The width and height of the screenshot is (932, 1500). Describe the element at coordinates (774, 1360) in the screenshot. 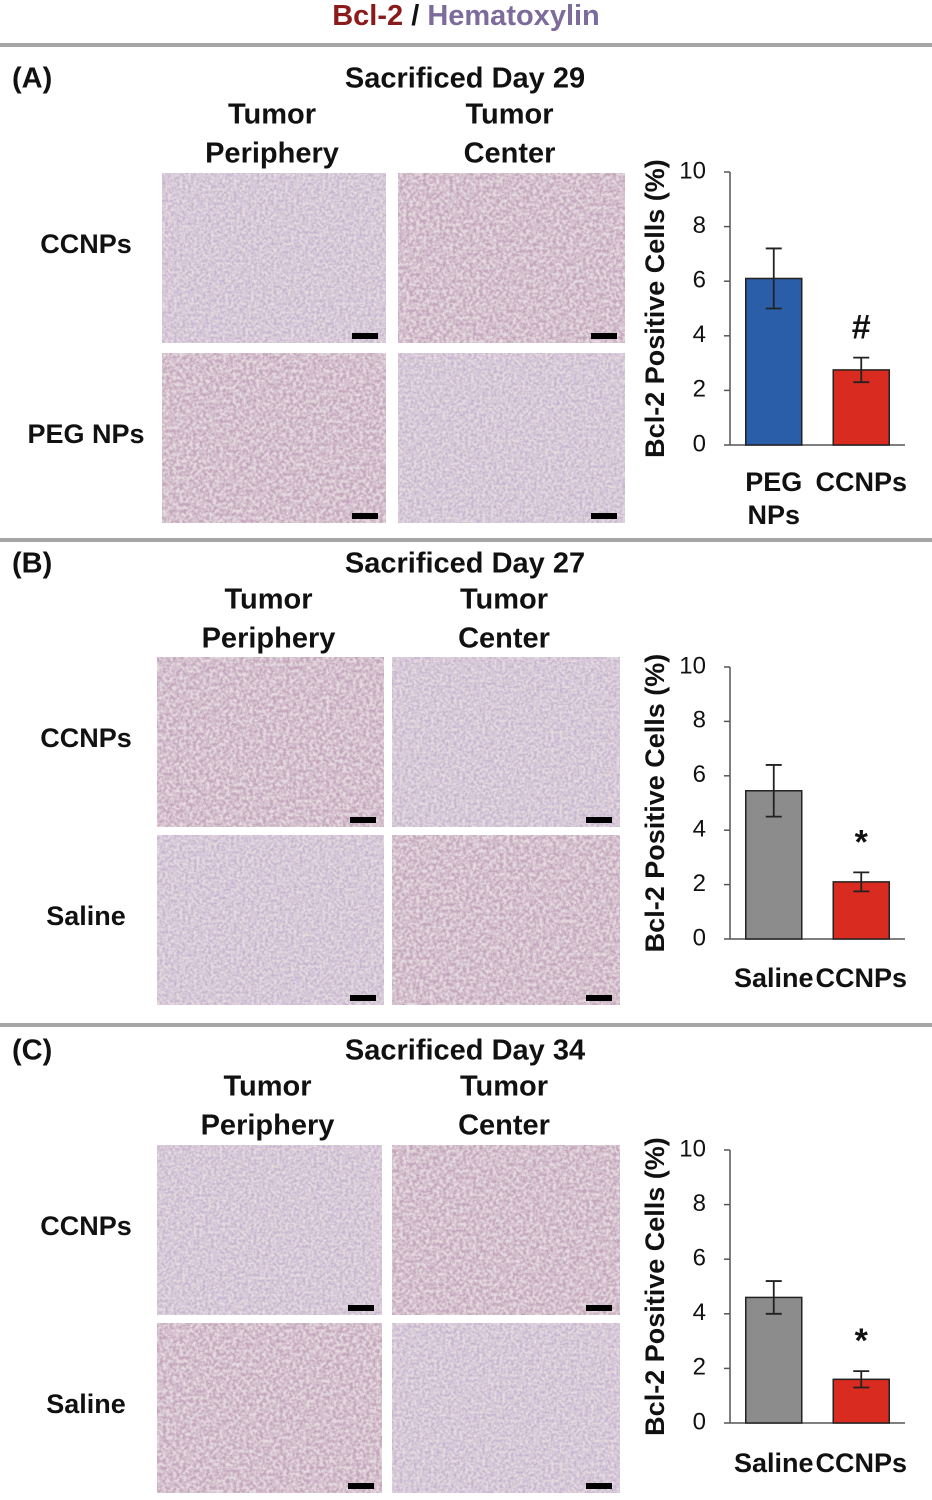

I see `bar` at that location.